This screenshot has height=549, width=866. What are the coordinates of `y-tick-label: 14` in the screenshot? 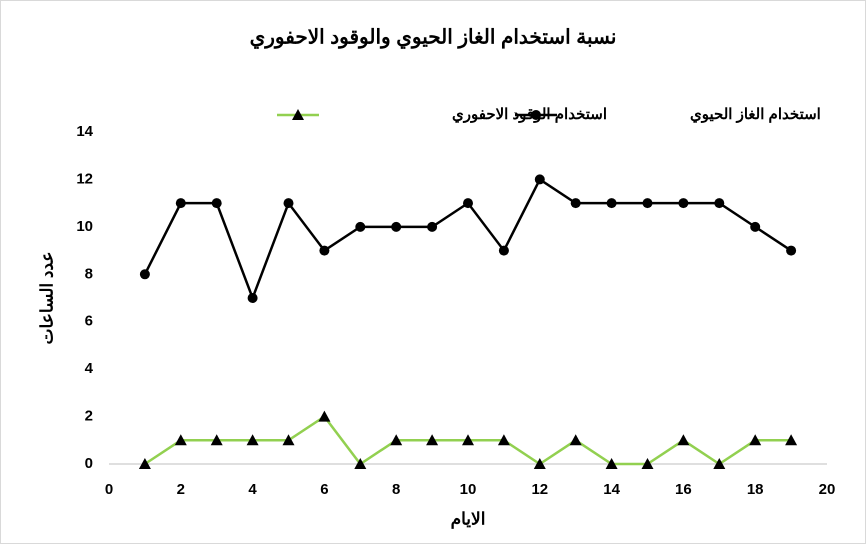 It's located at (84, 131).